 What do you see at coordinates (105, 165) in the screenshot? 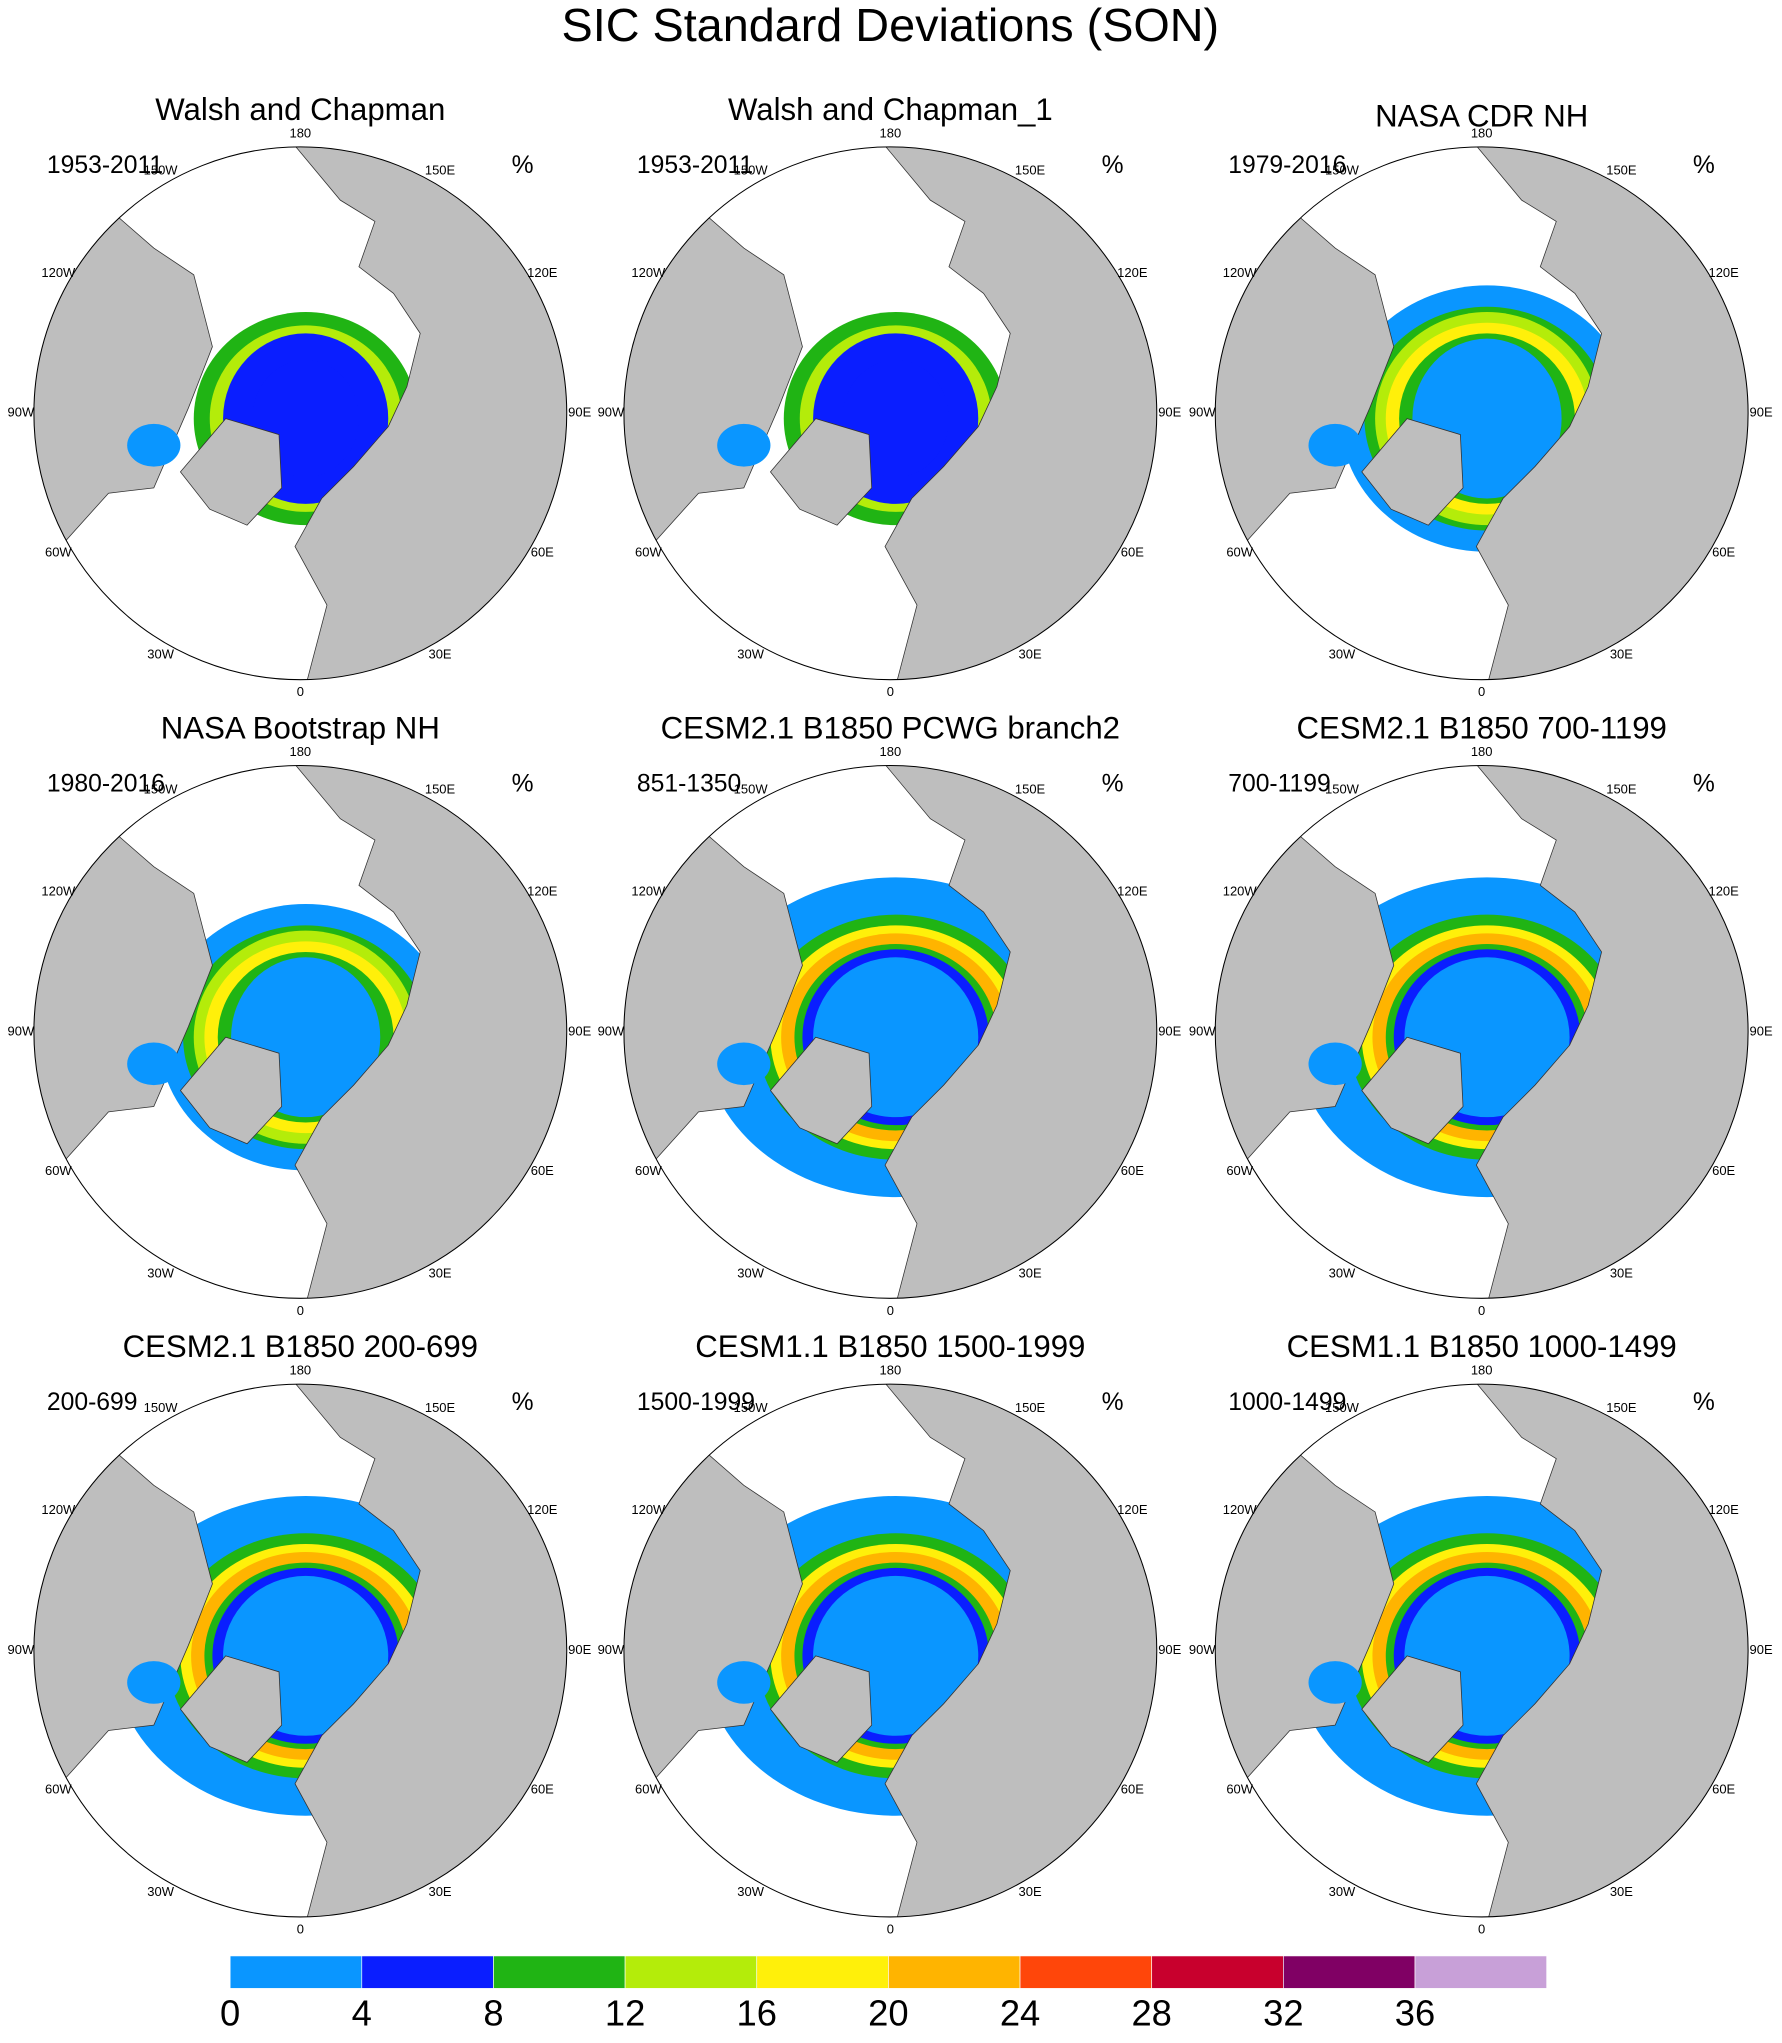
I see `panel-period: 1953-2011` at bounding box center [105, 165].